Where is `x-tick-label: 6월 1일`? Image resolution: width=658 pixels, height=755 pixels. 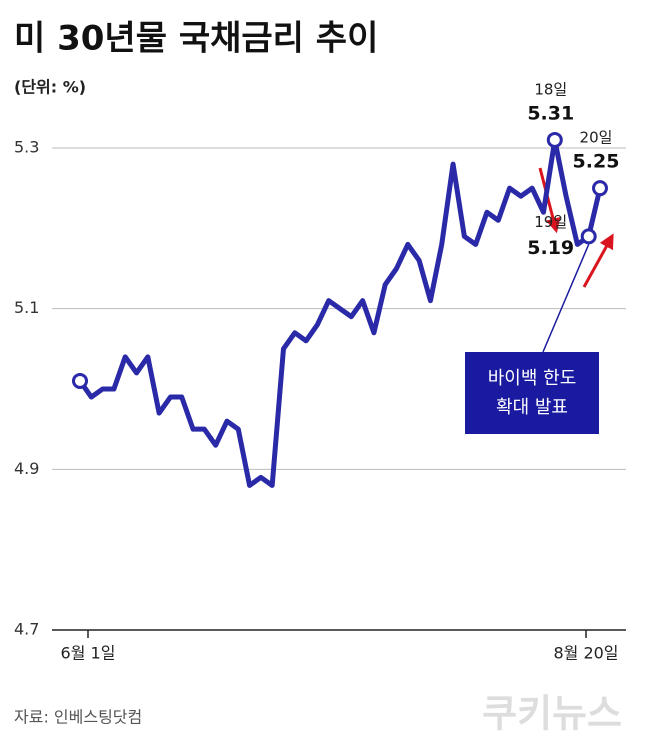
x-tick-label: 6월 1일 is located at coordinates (88, 653).